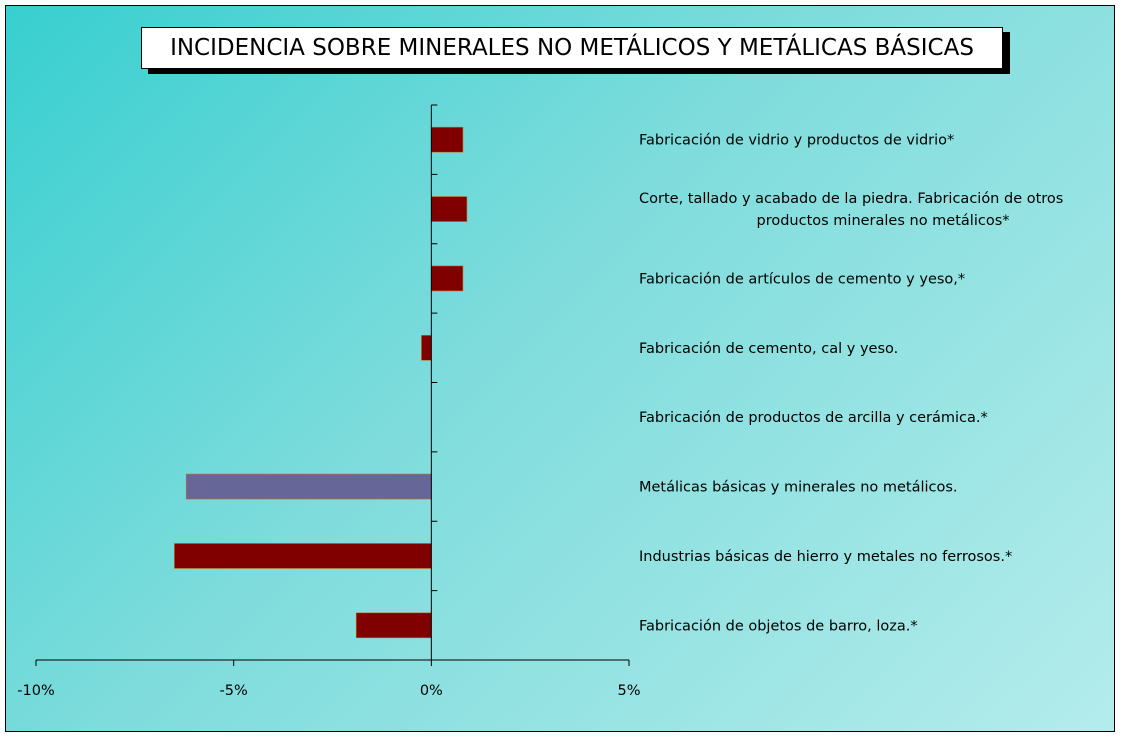 This screenshot has height=738, width=1122. Describe the element at coordinates (234, 691) in the screenshot. I see `x-tick-label-1: -5%` at that location.